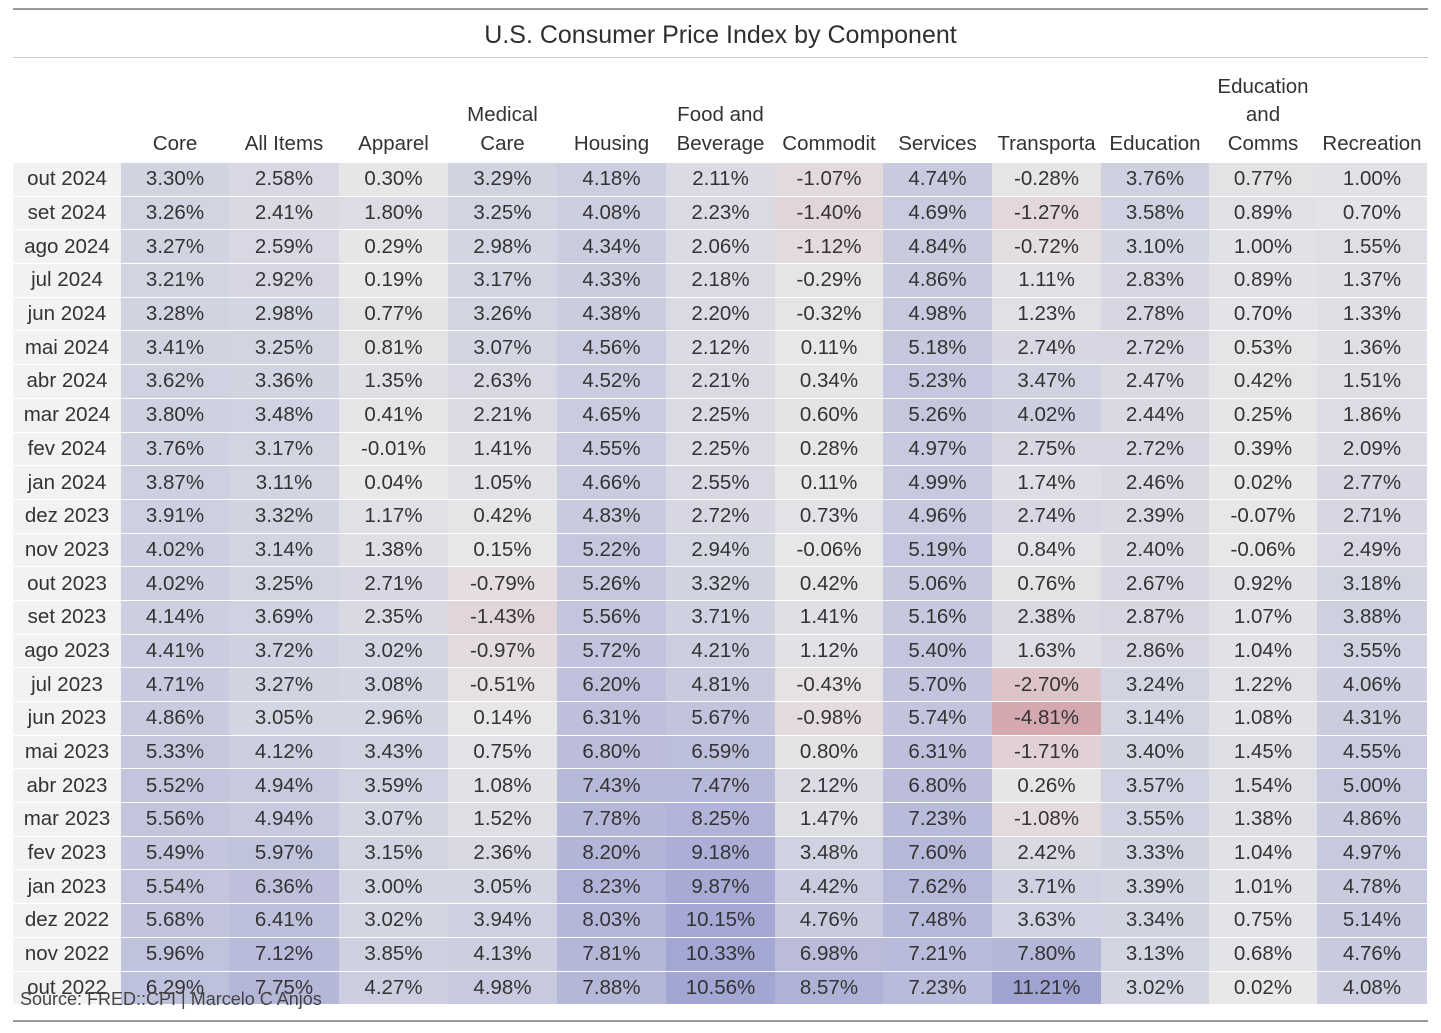  Describe the element at coordinates (1263, 819) in the screenshot. I see `value-cell: 1.38%` at that location.